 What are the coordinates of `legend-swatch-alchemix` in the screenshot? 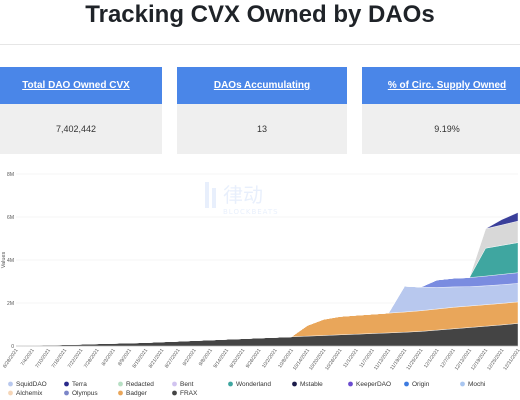 It's located at (10, 393).